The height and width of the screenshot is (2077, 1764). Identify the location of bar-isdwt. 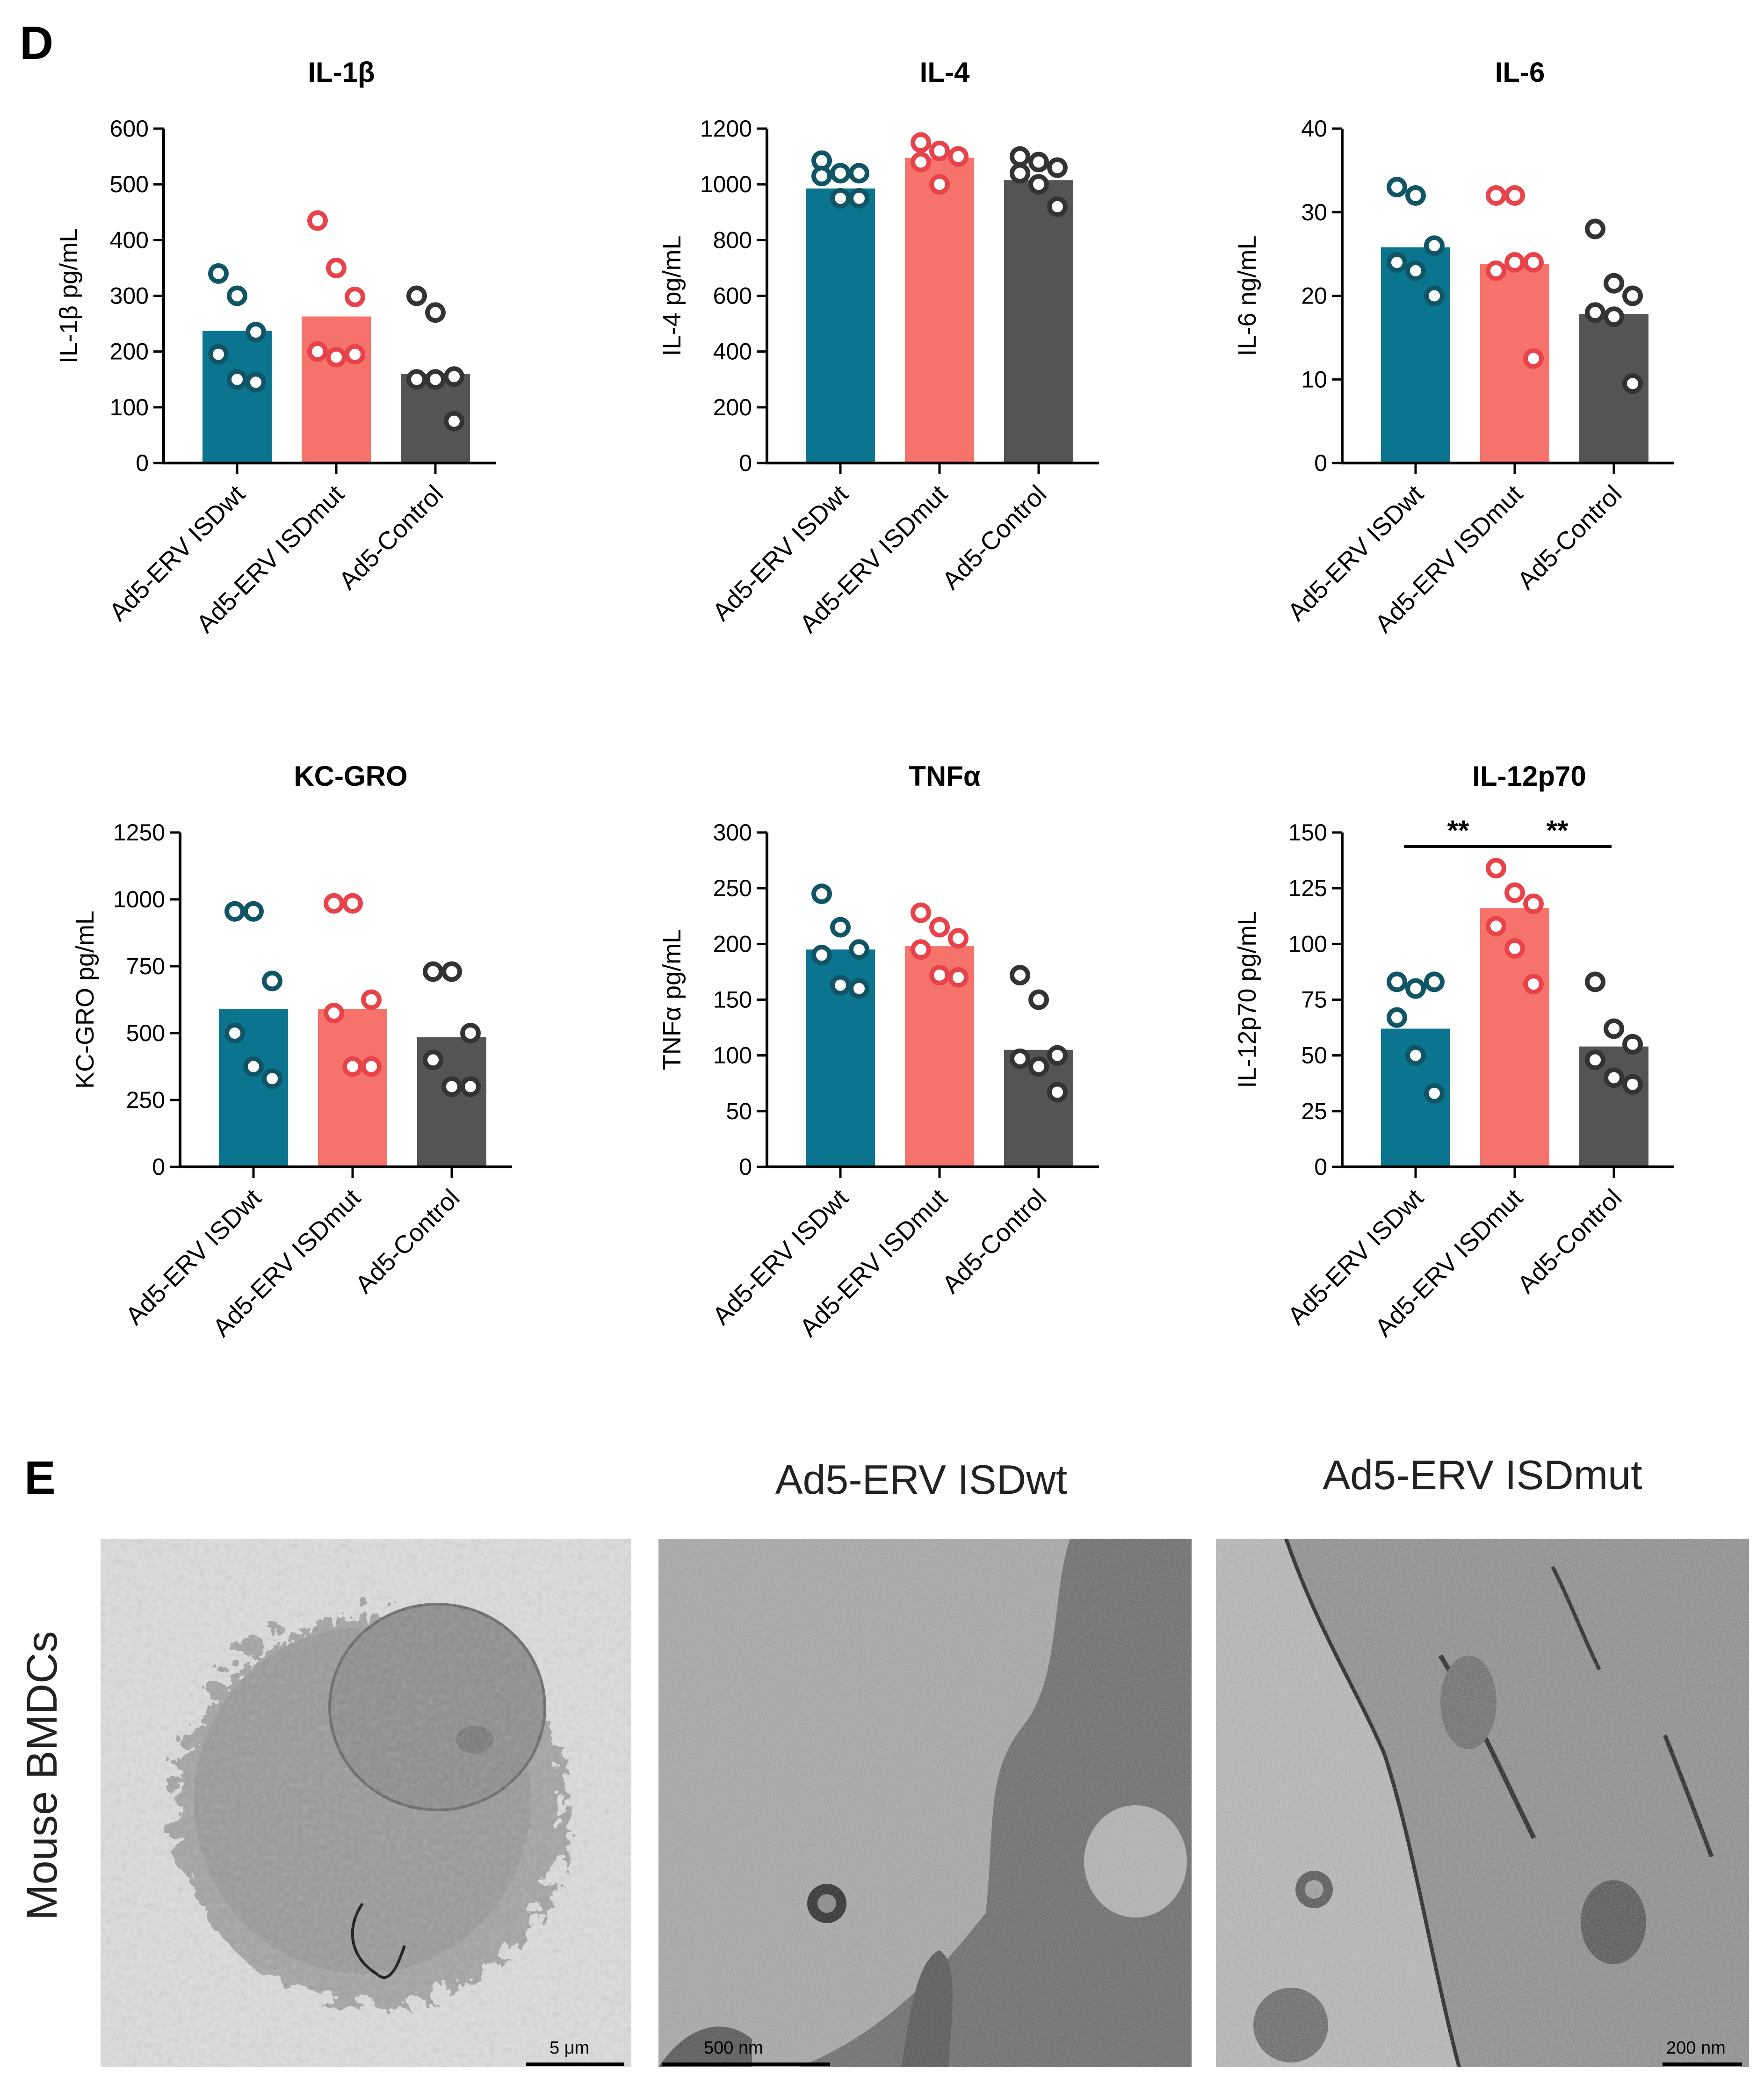
(1415, 355).